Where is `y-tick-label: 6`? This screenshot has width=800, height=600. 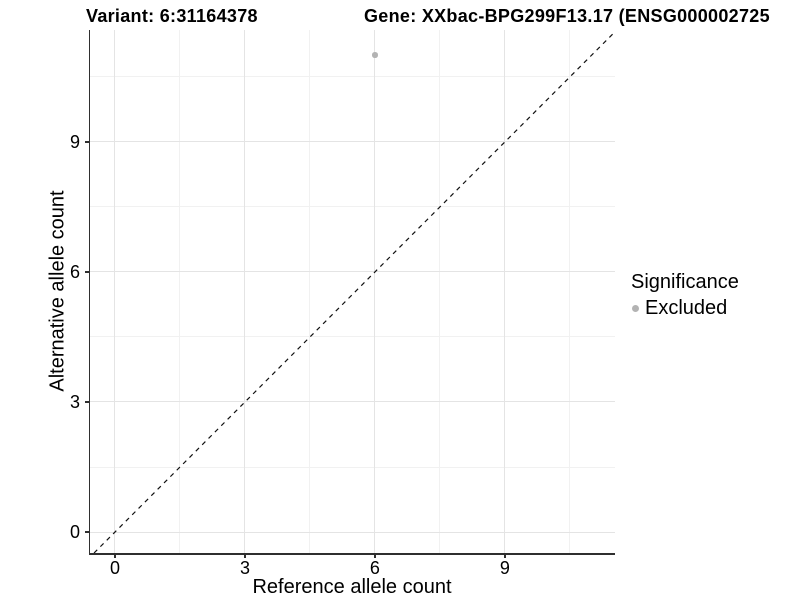
y-tick-label: 6 is located at coordinates (74, 271).